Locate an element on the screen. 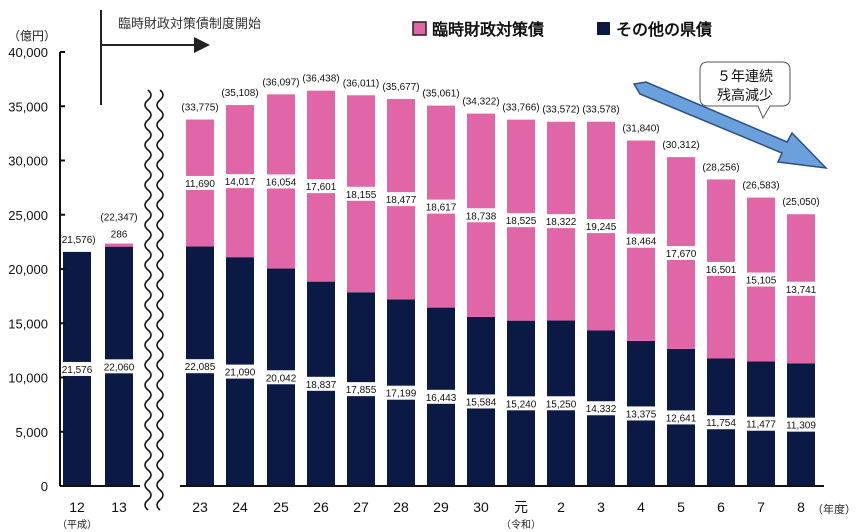  x-tick-label: 5 is located at coordinates (681, 507).